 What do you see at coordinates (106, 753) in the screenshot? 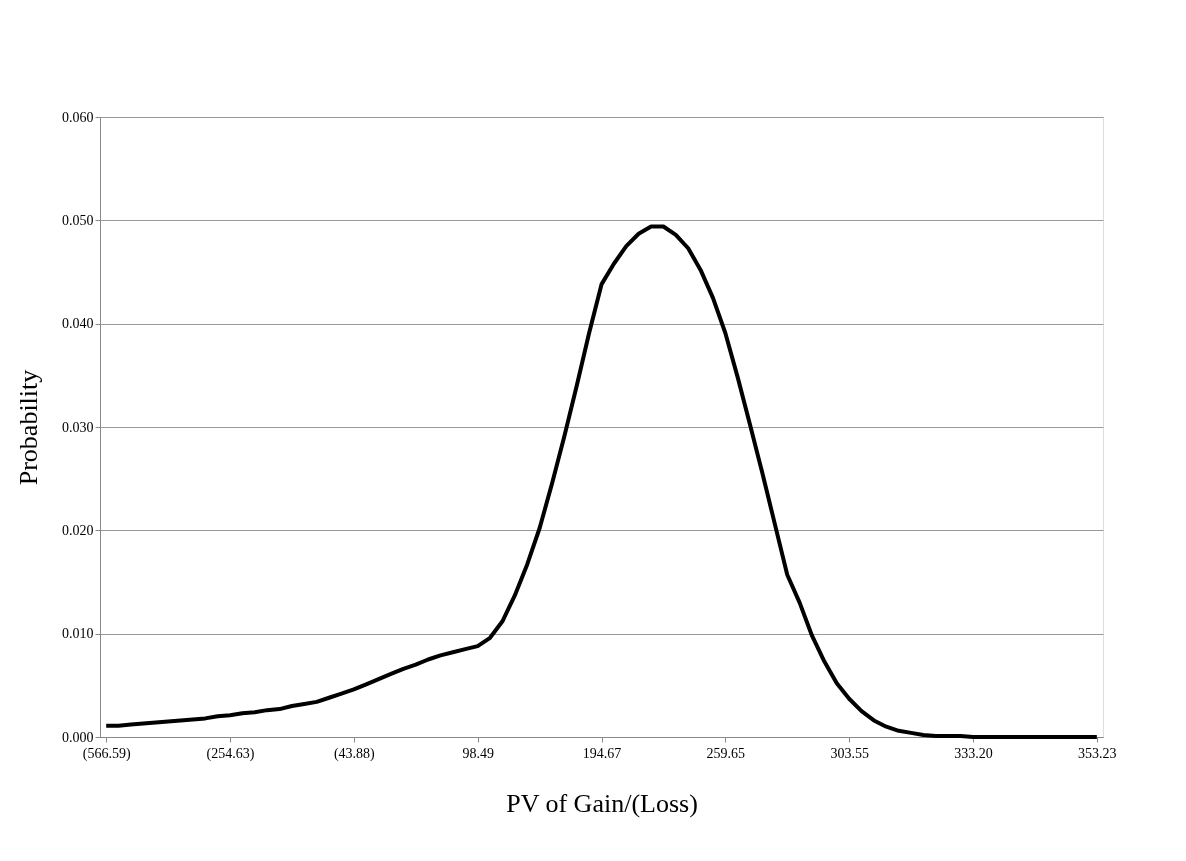
I see `x-tick-label: (566.59)` at bounding box center [106, 753].